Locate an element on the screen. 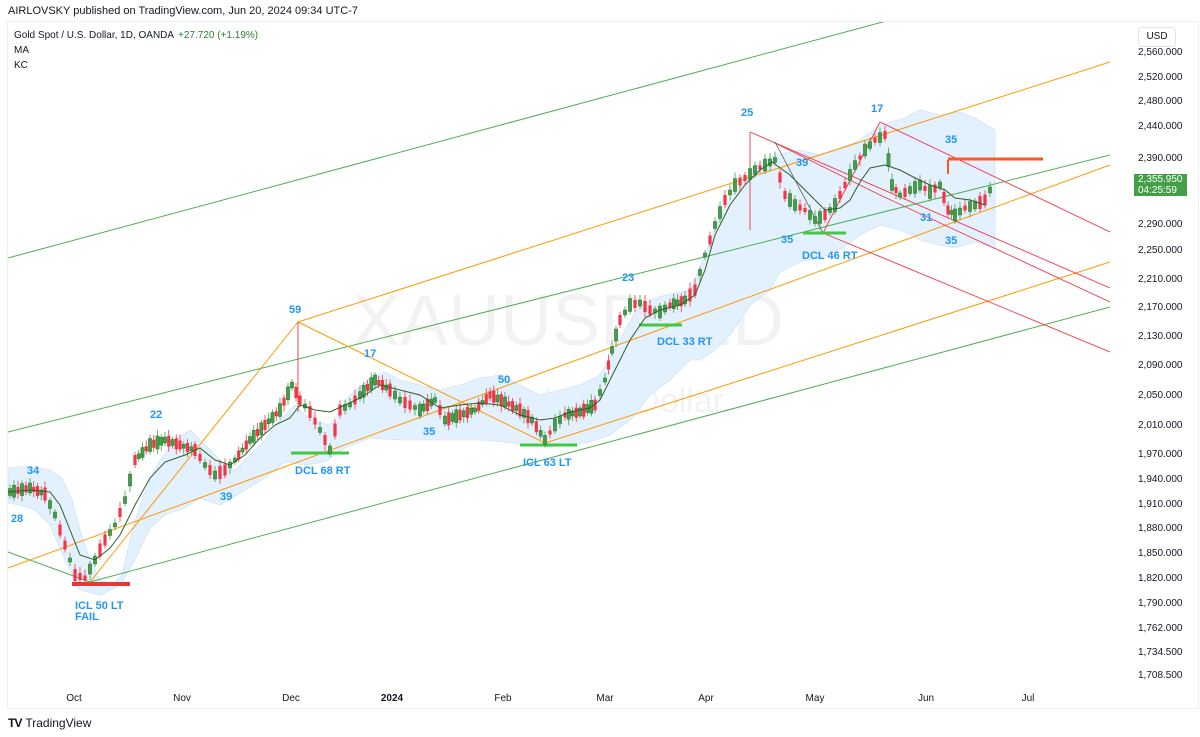 Image resolution: width=1200 pixels, height=737 pixels. time-label: Jul is located at coordinates (1028, 698).